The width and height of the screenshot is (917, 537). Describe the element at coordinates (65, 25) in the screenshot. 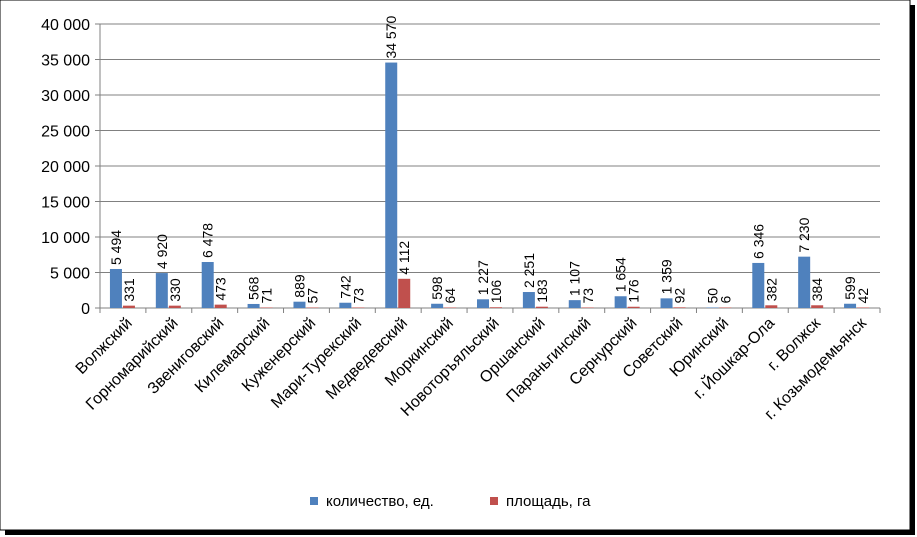

I see `y-tick-label: 40 000` at that location.